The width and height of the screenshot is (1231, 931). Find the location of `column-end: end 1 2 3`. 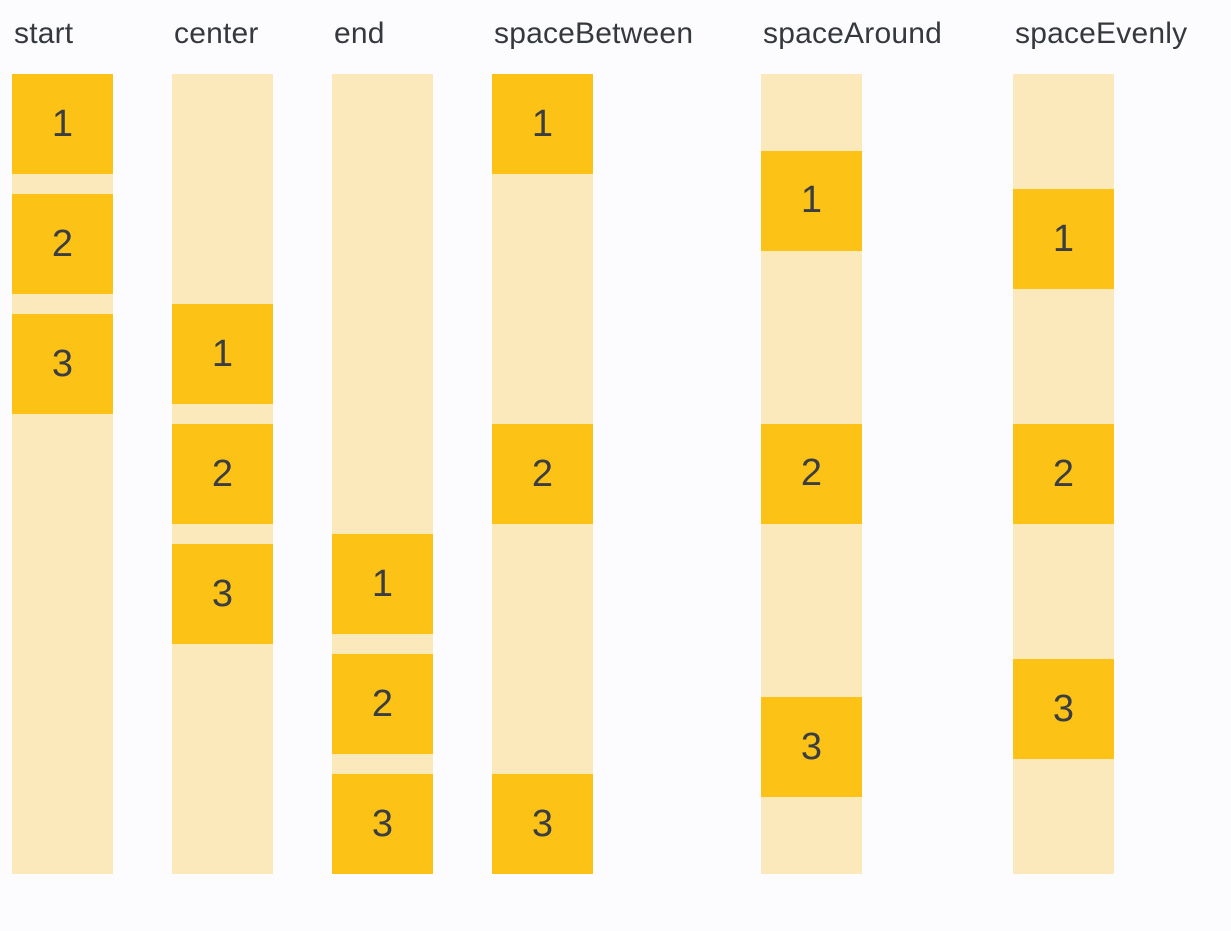

column-end: end 1 2 3 is located at coordinates (382, 437).